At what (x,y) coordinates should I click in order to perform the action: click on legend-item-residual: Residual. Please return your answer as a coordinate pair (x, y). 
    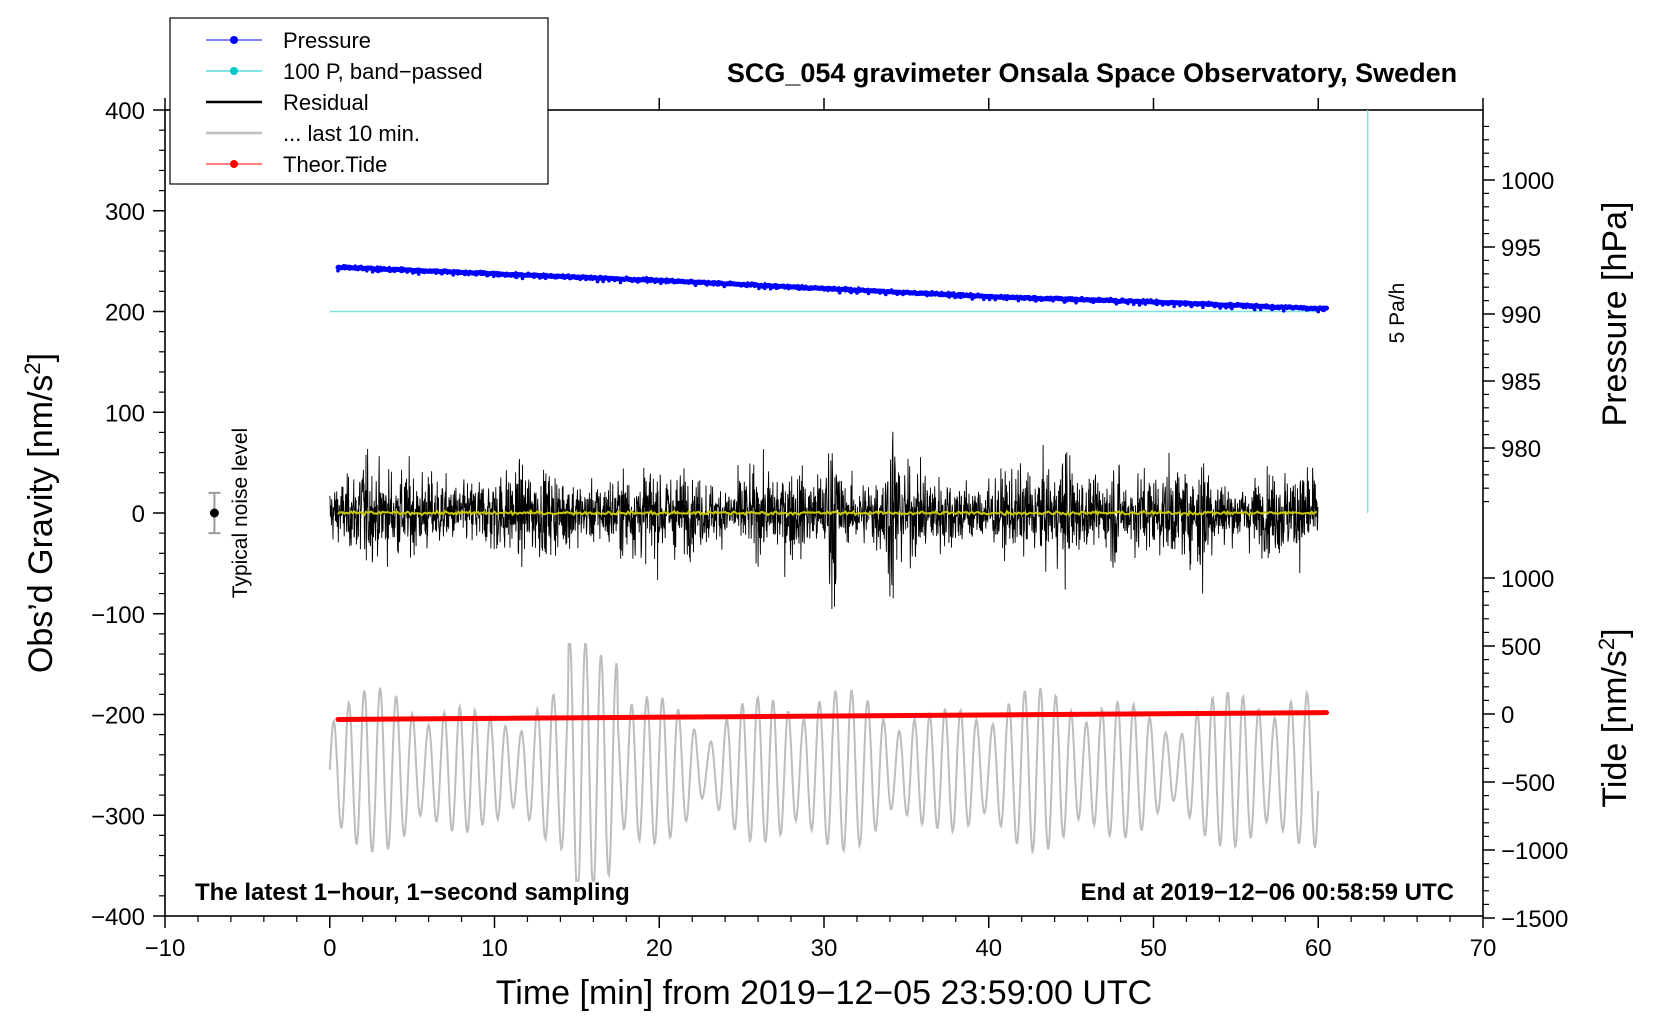
    Looking at the image, I should click on (287, 102).